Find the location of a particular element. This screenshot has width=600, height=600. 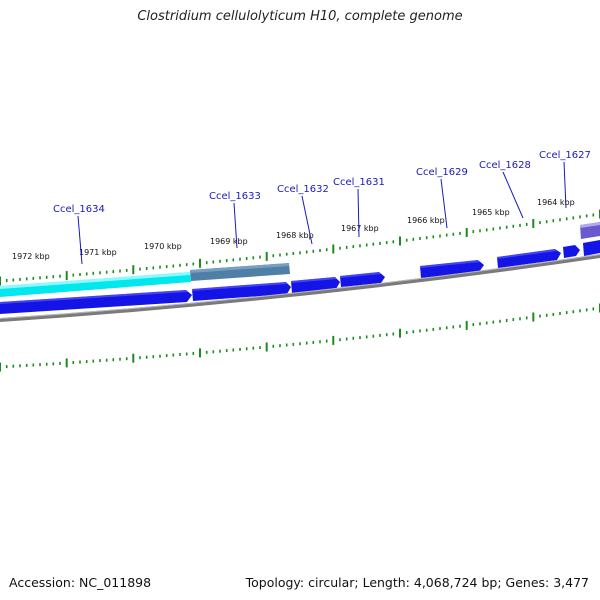

gene-label-ccel-1629: Ccel_1629 is located at coordinates (442, 172).